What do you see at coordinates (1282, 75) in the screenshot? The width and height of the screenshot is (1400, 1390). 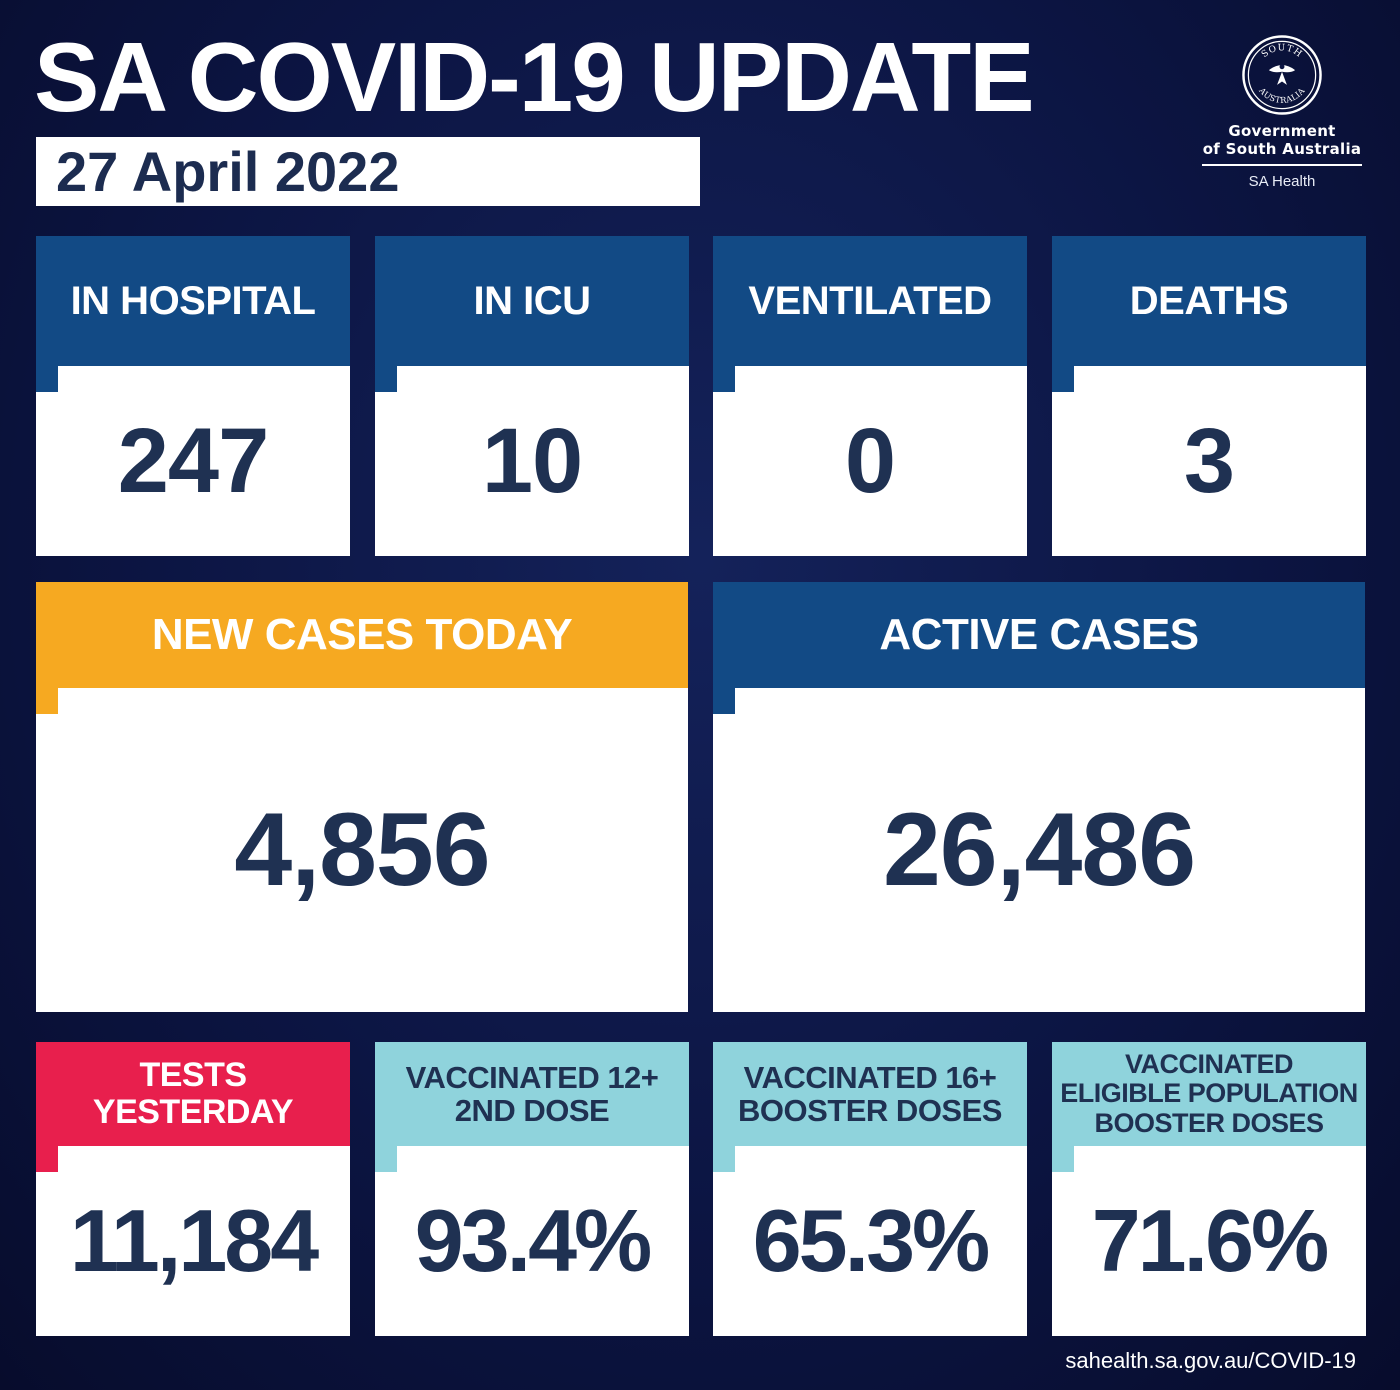 I see `south-australia-seal-icon: SOUTH AUSTRALIA` at bounding box center [1282, 75].